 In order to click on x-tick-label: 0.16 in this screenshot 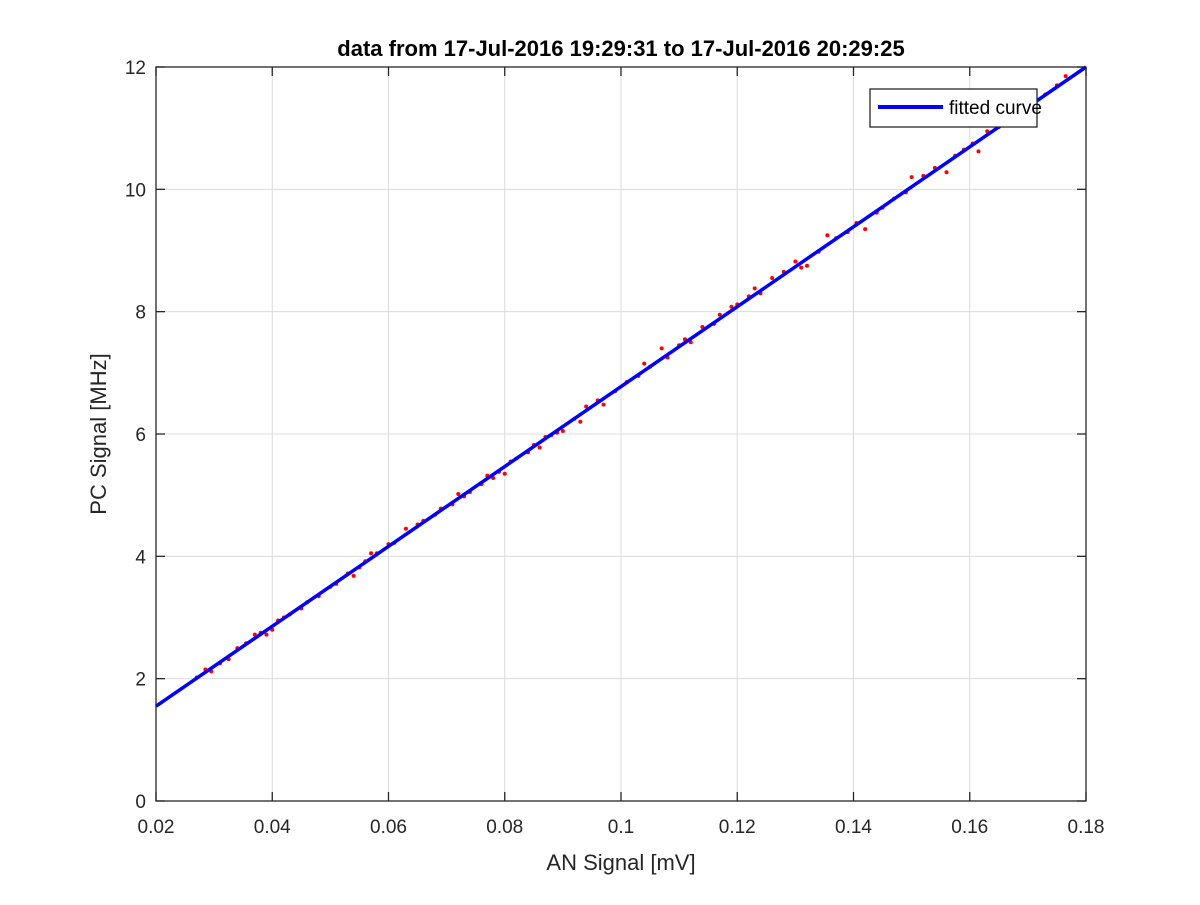, I will do `click(969, 827)`.